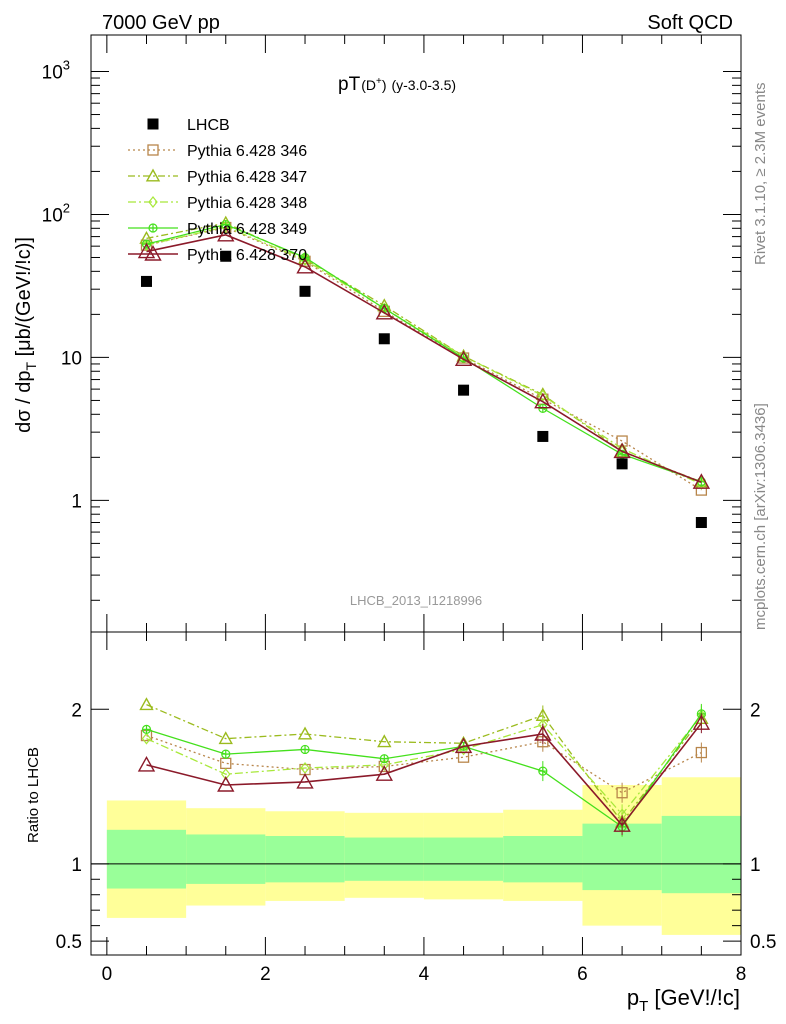 This screenshot has height=1024, width=786. I want to click on ratio-ytick-label-left-1: 1, so click(76, 865).